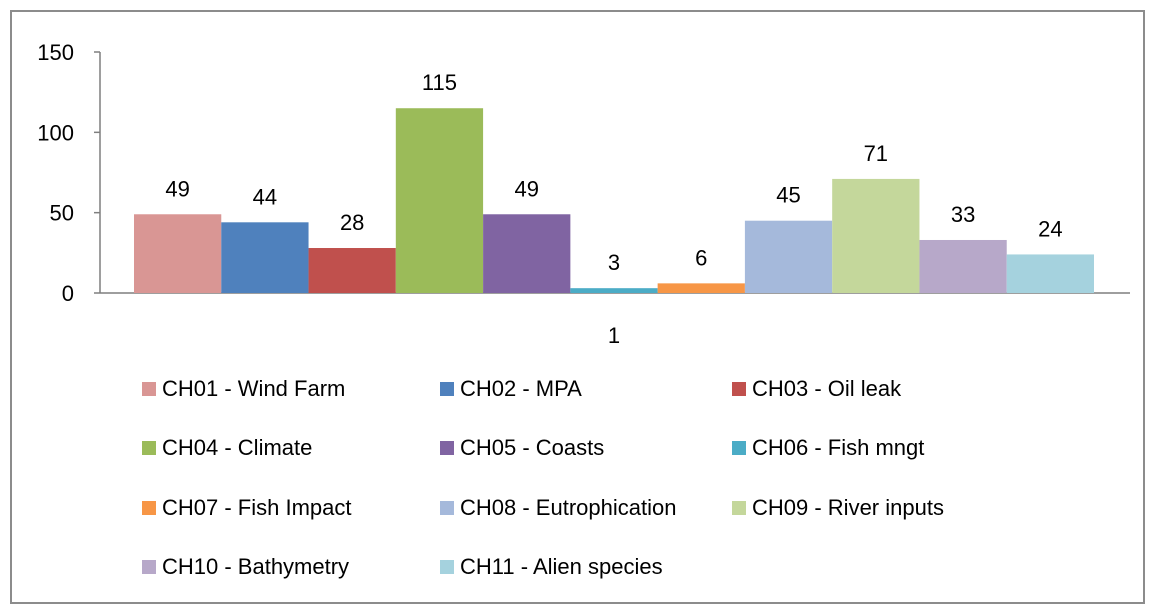  I want to click on y-tick-label: 0, so click(68, 293).